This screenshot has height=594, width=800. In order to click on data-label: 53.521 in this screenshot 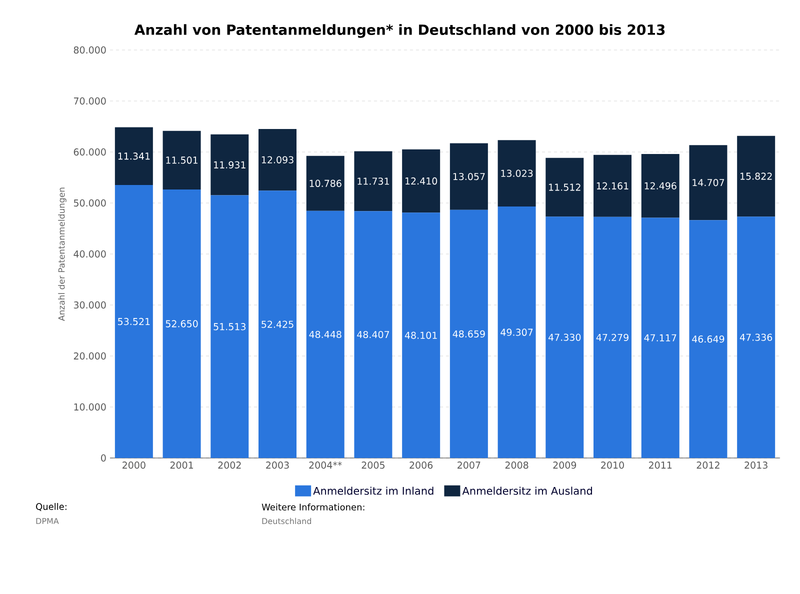, I will do `click(134, 322)`.